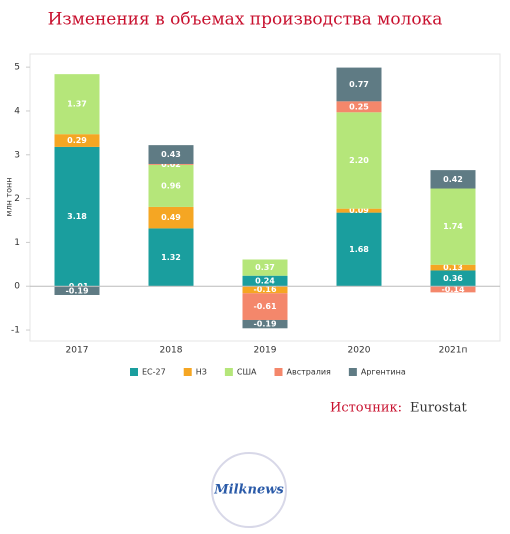 The height and width of the screenshot is (534, 510). I want to click on value-label: 1.32, so click(171, 257).